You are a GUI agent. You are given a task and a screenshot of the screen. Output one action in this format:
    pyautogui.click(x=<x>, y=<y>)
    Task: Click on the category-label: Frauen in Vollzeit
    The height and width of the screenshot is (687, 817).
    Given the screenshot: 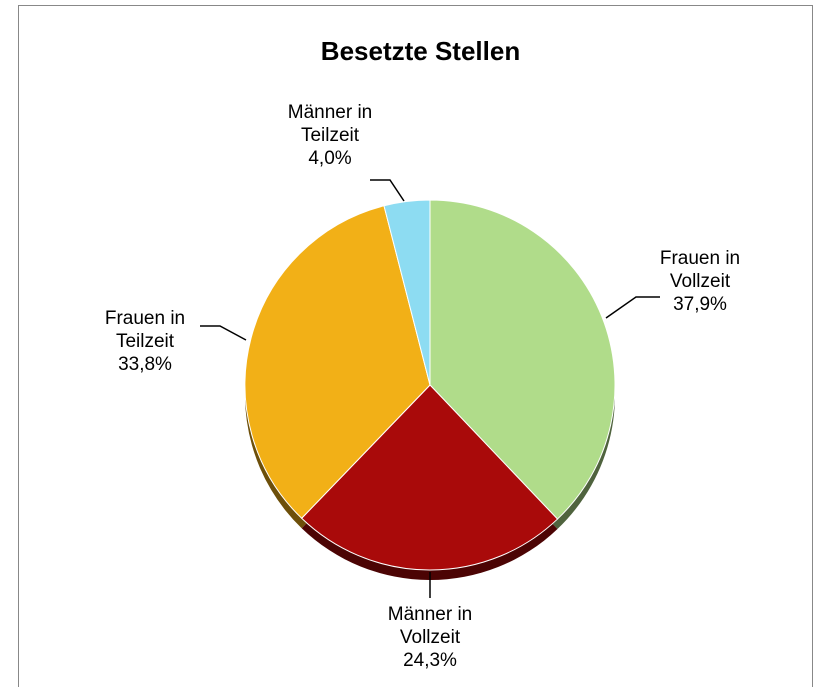 What is the action you would take?
    pyautogui.click(x=700, y=270)
    